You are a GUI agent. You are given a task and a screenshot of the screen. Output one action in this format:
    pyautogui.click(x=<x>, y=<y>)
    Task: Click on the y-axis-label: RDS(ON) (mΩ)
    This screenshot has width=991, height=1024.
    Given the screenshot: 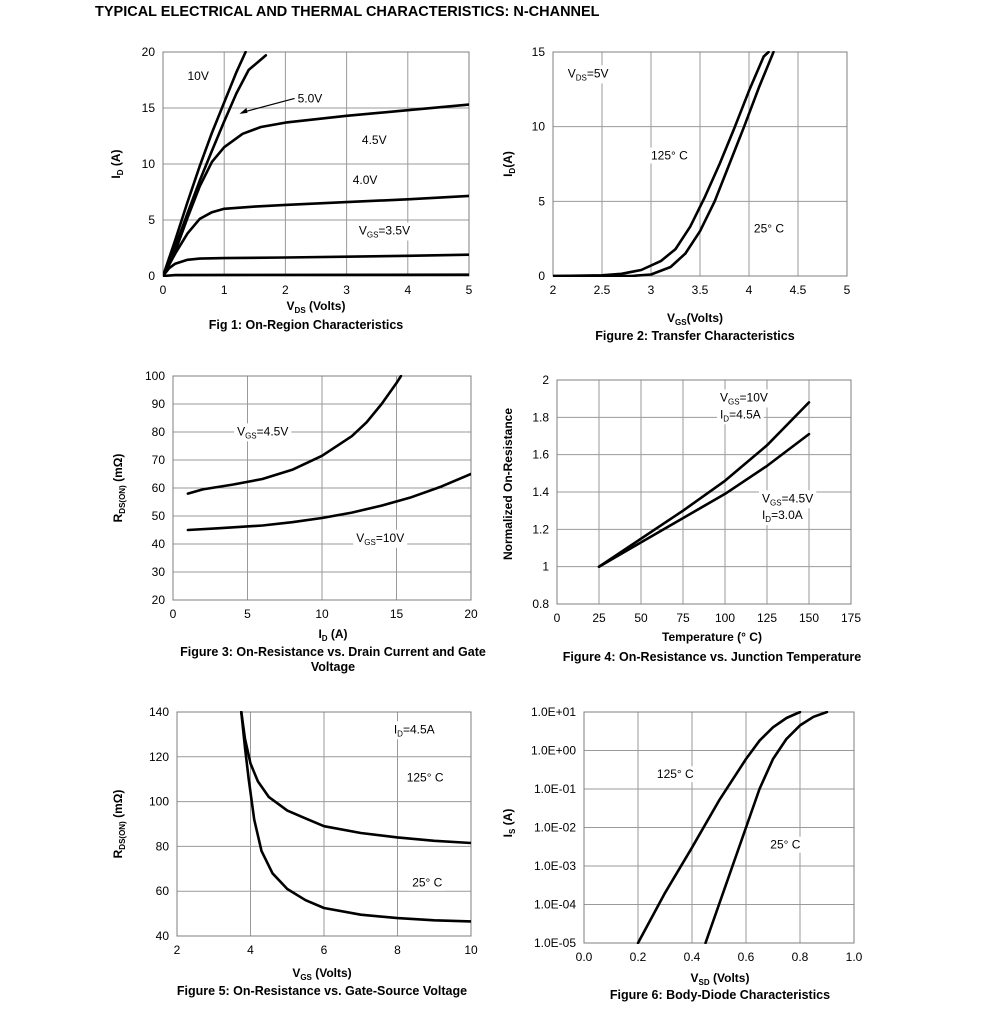 What is the action you would take?
    pyautogui.click(x=119, y=824)
    